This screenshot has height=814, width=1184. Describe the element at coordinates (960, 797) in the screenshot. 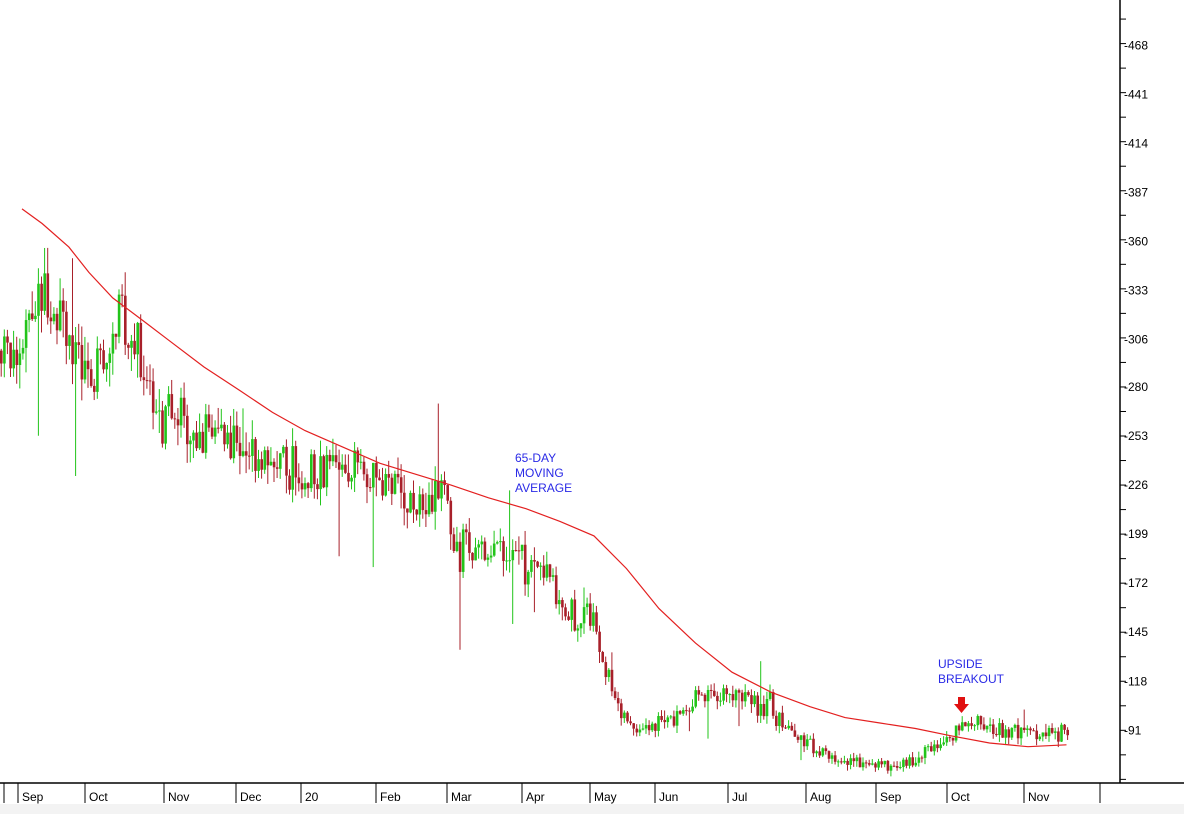

I see `x-tick-label: Oct` at that location.